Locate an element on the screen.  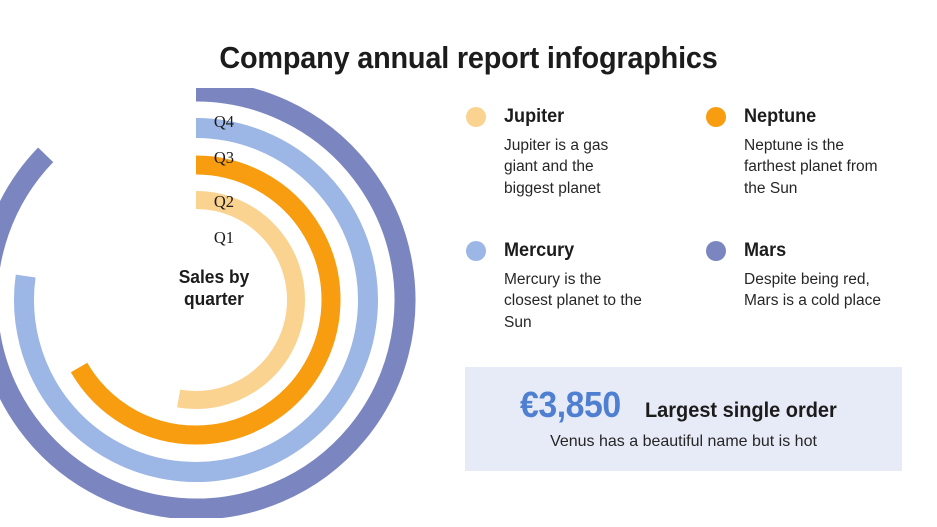
legend-item-header: Mercury is located at coordinates (568, 251).